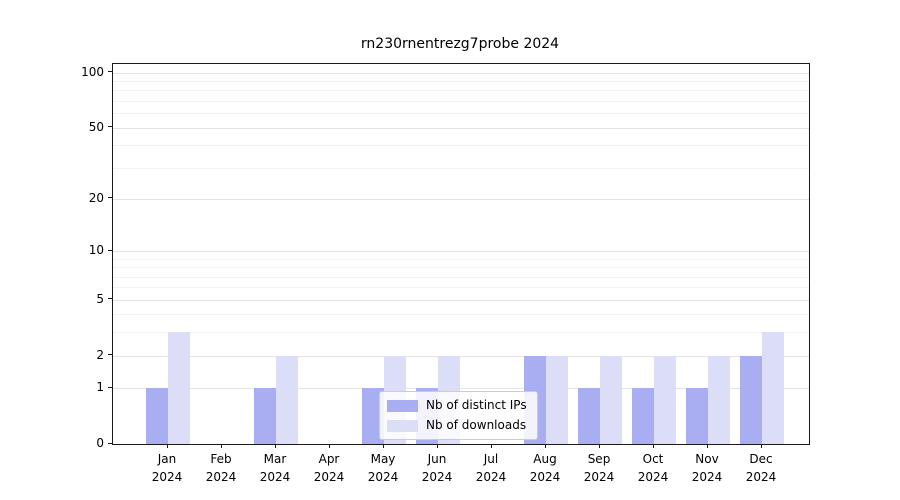 The width and height of the screenshot is (900, 500). Describe the element at coordinates (611, 399) in the screenshot. I see `bar-downloads-sep` at that location.